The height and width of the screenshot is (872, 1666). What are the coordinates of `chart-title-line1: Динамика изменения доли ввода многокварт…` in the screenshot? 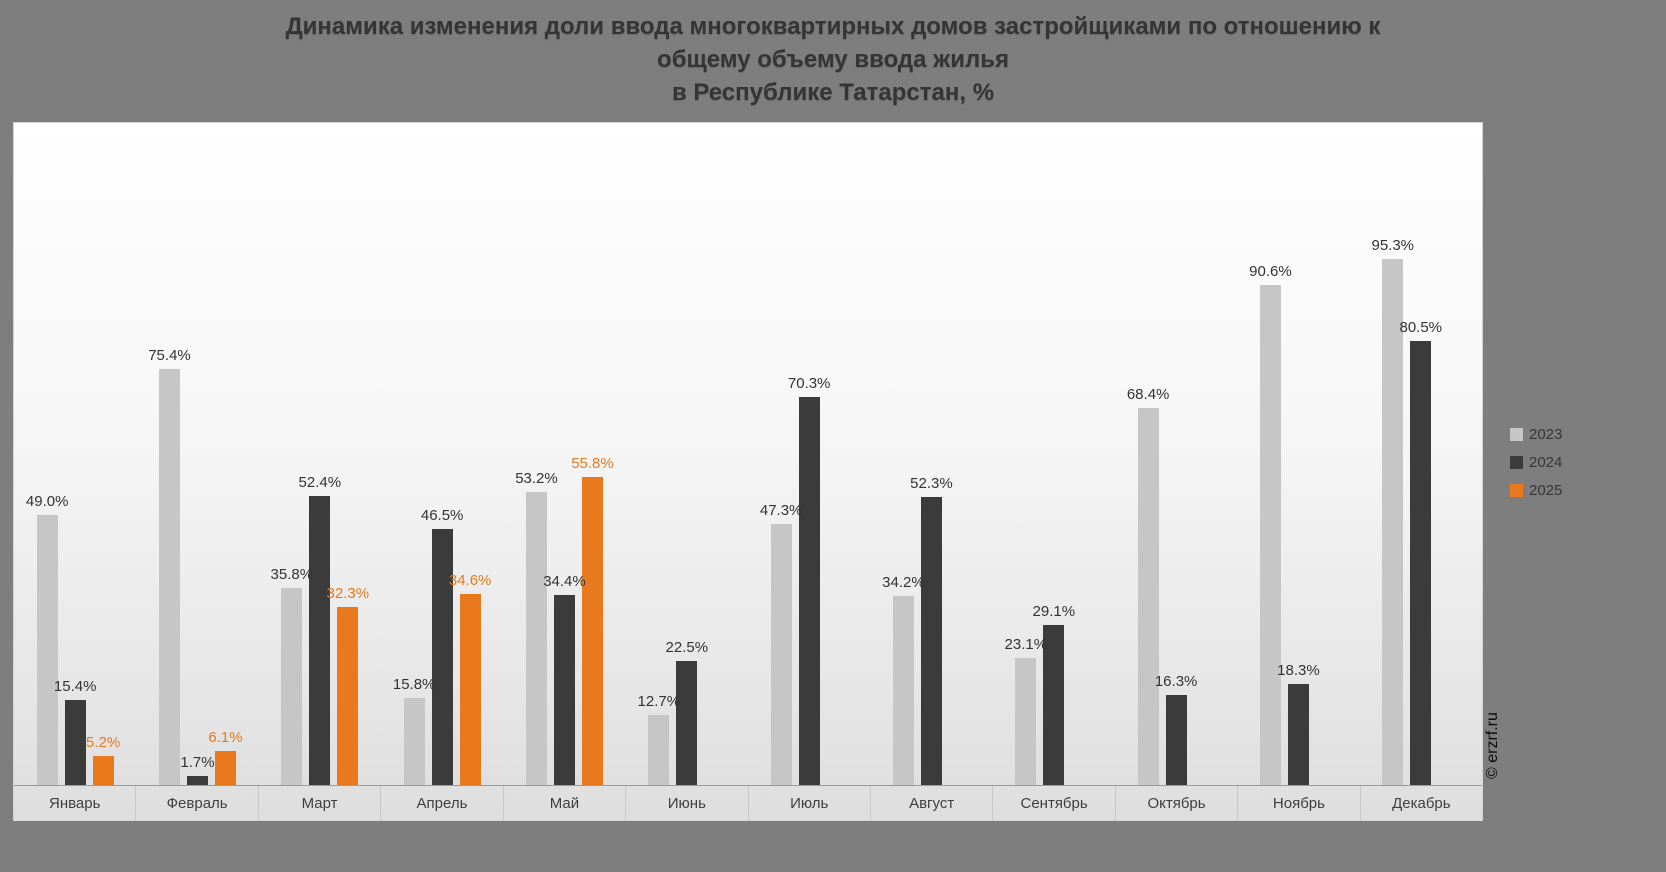 It's located at (833, 26).